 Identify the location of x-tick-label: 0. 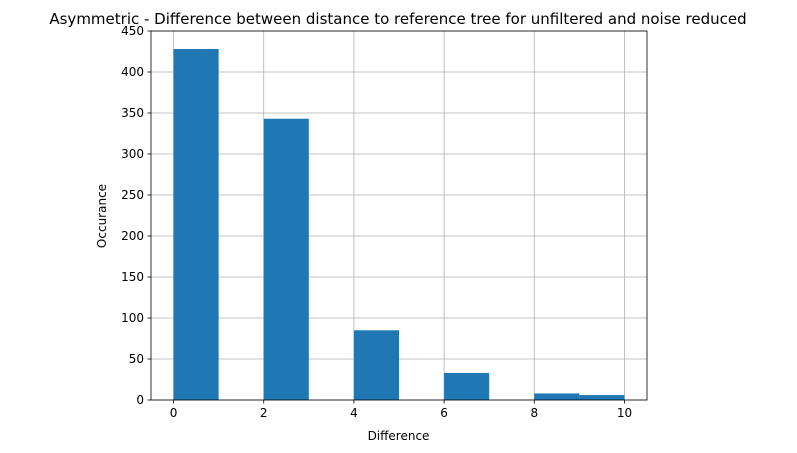
(174, 413).